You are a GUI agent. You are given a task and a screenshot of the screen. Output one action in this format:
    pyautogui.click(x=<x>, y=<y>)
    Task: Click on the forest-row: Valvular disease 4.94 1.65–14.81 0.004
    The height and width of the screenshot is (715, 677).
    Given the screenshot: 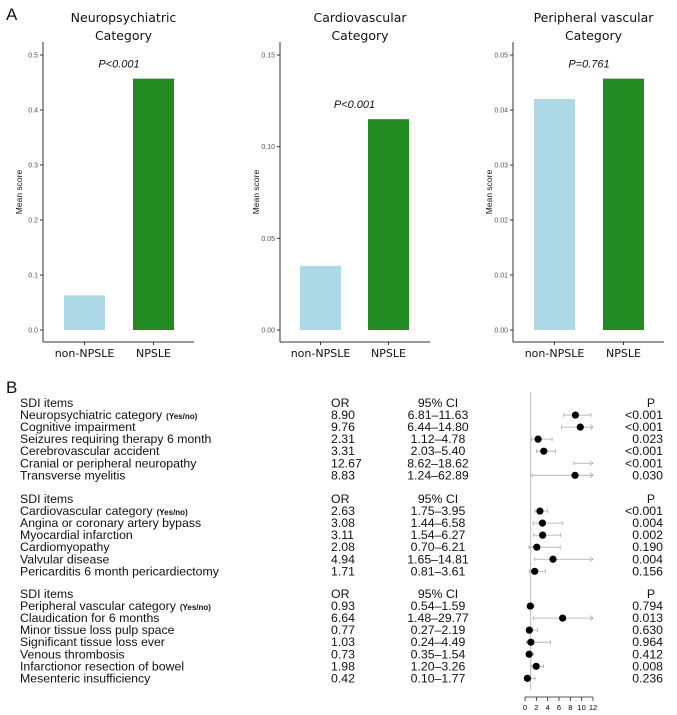 What is the action you would take?
    pyautogui.click(x=341, y=559)
    